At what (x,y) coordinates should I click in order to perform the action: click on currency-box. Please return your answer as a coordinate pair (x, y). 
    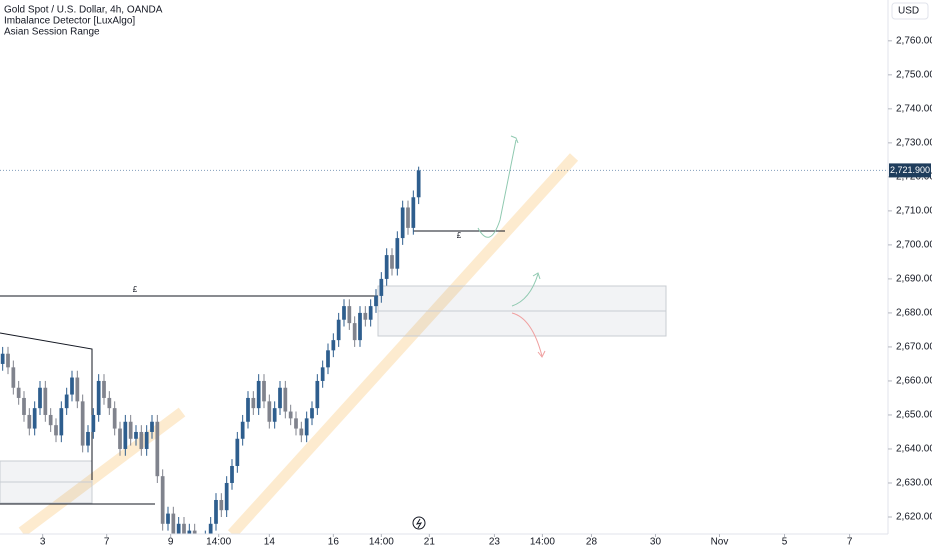
    Looking at the image, I should click on (910, 11).